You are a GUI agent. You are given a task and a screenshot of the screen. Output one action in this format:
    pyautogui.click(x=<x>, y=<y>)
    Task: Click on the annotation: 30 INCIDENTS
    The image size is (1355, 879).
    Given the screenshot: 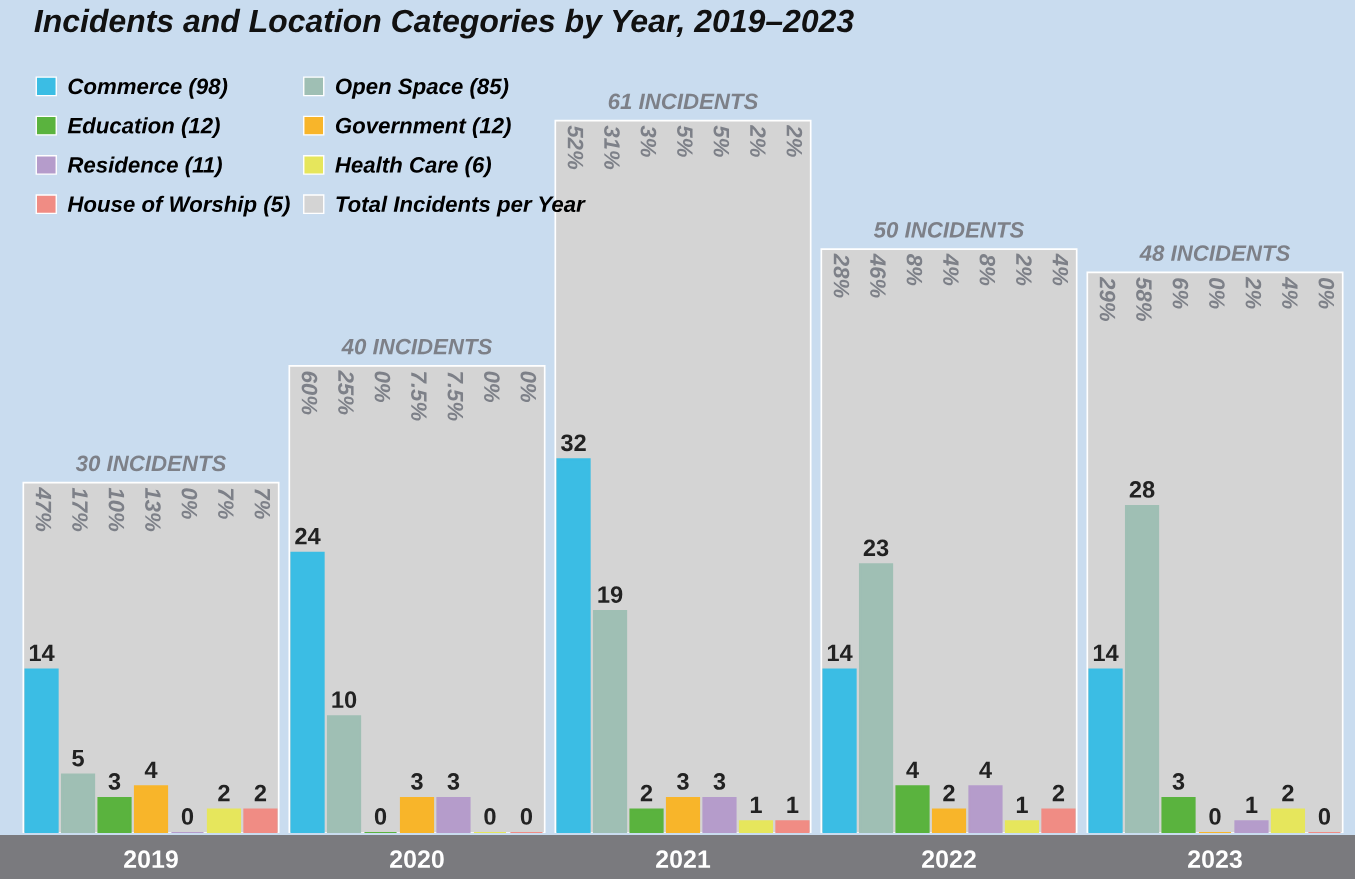 What is the action you would take?
    pyautogui.click(x=151, y=463)
    